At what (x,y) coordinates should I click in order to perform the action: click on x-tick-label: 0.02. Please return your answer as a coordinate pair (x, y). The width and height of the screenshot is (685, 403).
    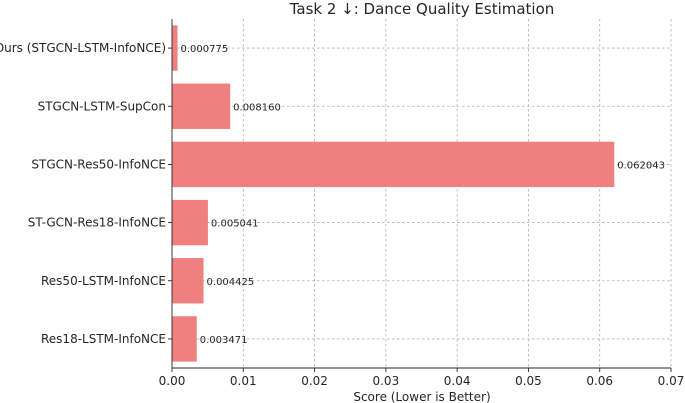
    Looking at the image, I should click on (314, 381).